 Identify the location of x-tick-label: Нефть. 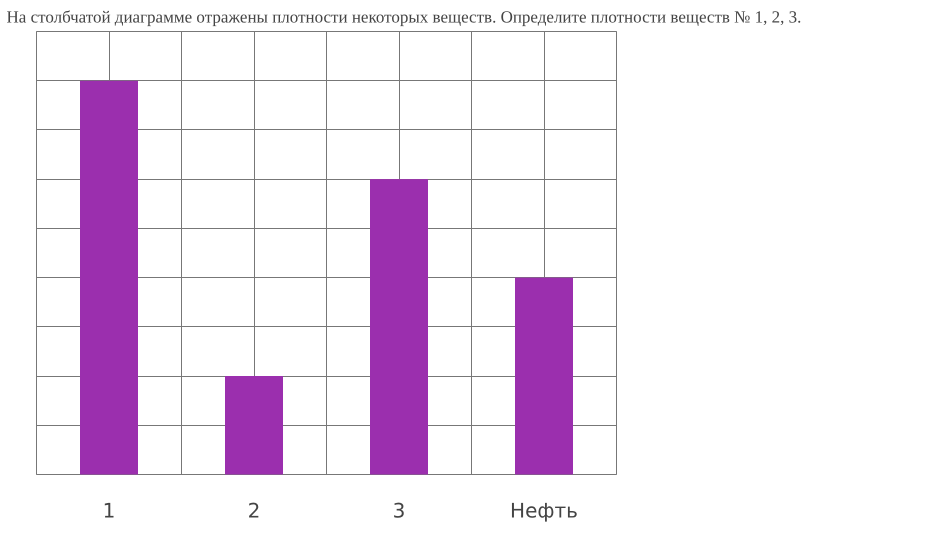
(544, 510).